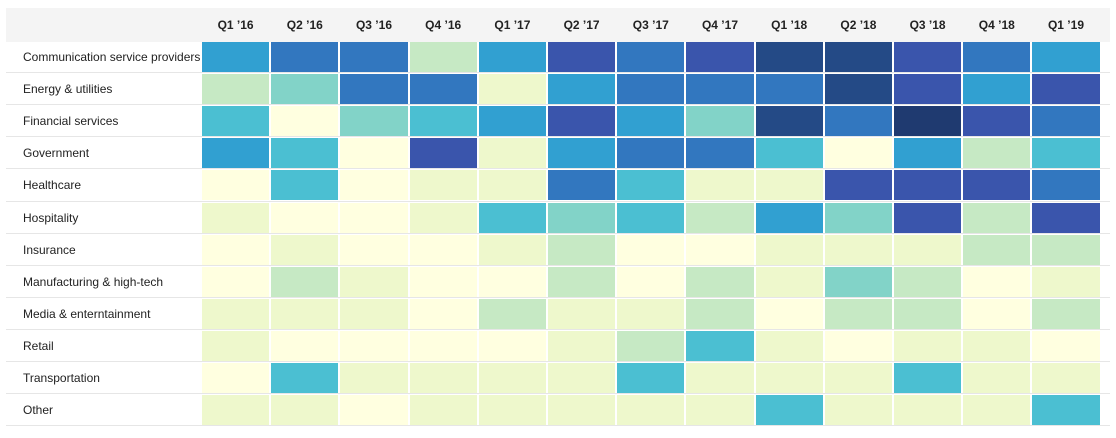 This screenshot has height=438, width=1116. What do you see at coordinates (61, 378) in the screenshot?
I see `row-label: Transportation` at bounding box center [61, 378].